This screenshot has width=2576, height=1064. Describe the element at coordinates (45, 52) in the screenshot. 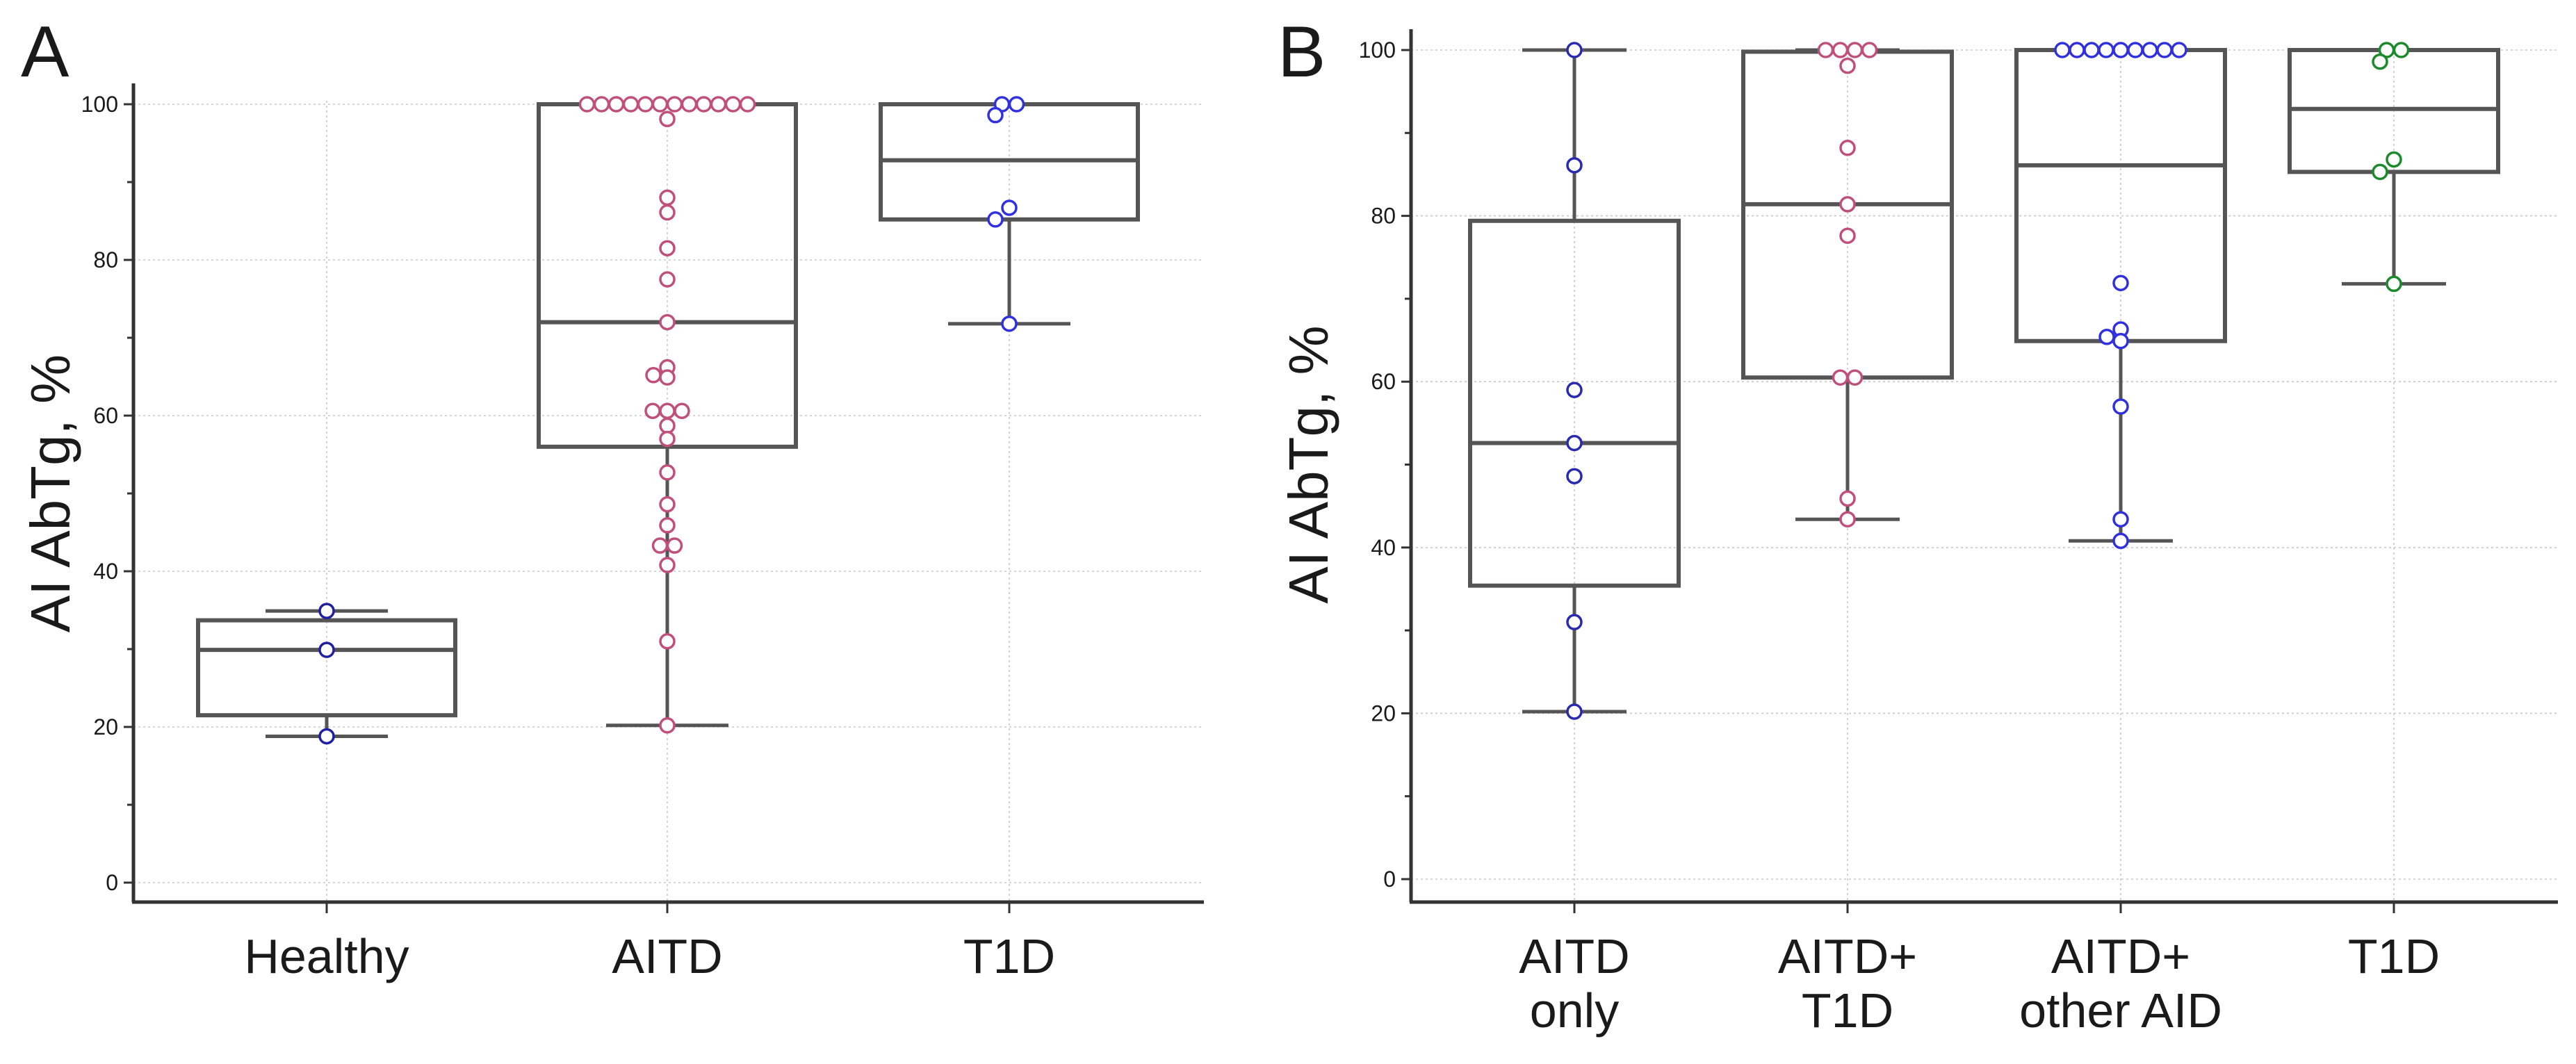

I see `panel-letter: A` at that location.